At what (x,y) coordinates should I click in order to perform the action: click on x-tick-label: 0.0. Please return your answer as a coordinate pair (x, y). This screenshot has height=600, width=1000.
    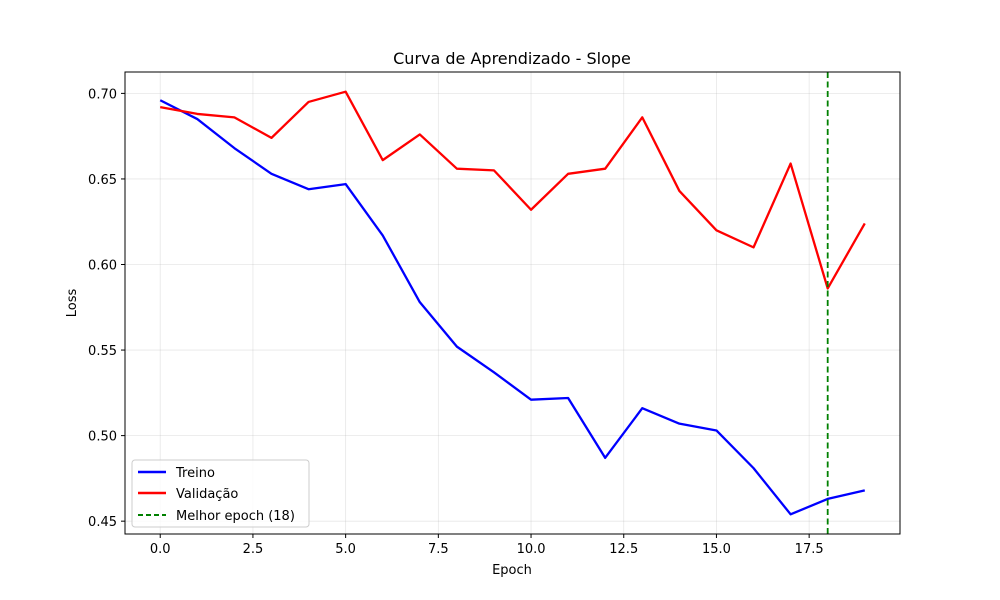
    Looking at the image, I should click on (160, 549).